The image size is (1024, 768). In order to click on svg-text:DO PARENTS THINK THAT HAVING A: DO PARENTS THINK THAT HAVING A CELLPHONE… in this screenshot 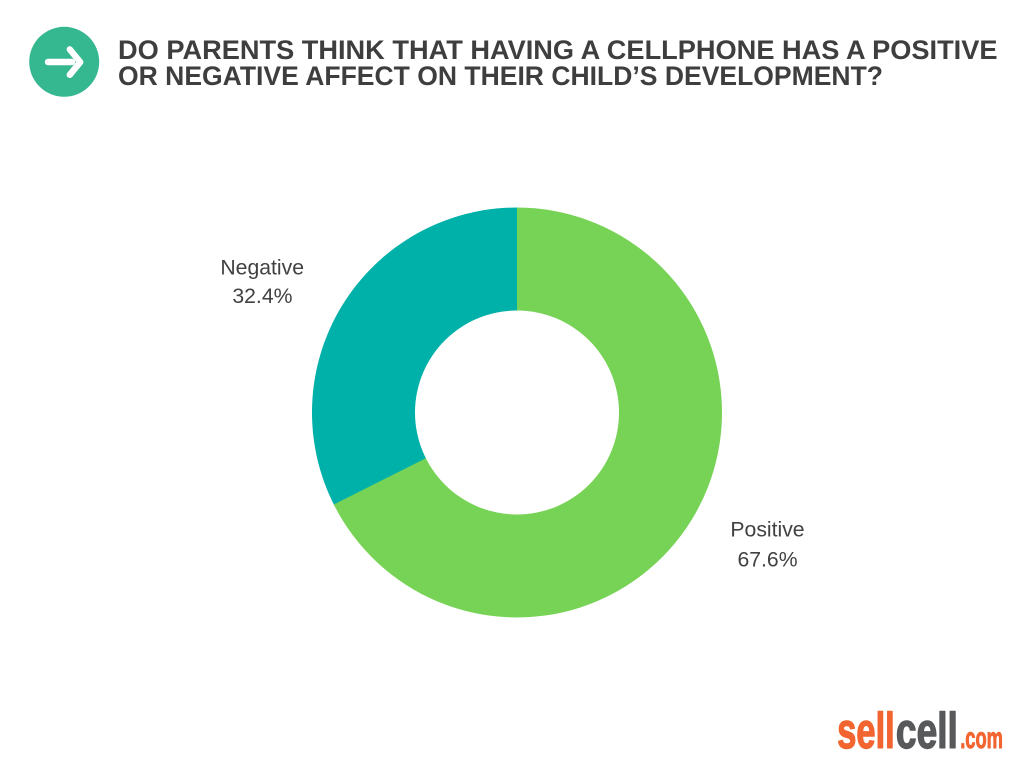, I will do `click(558, 50)`.